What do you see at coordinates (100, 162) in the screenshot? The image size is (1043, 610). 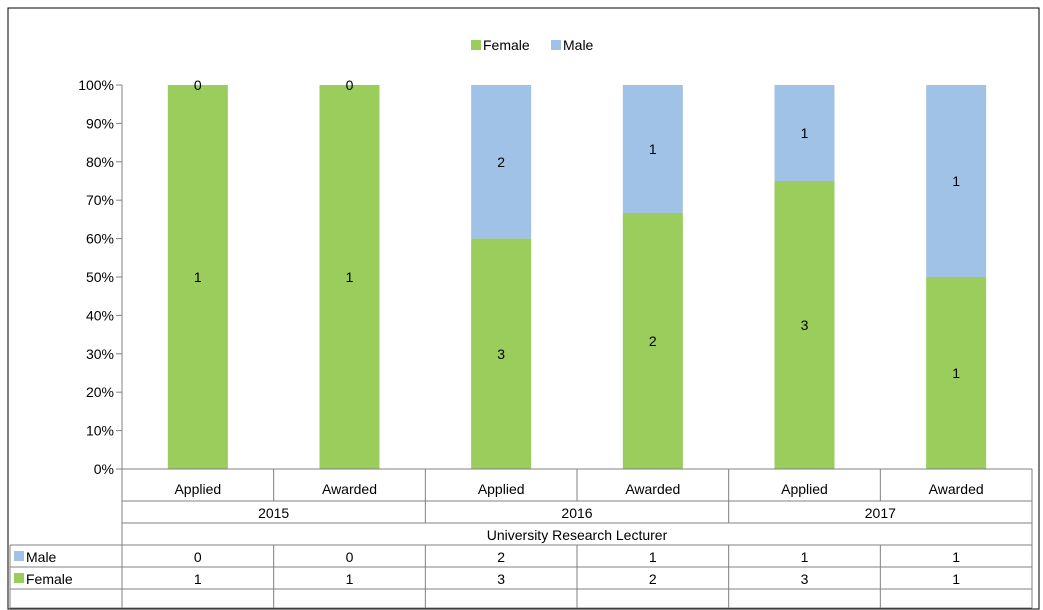 I see `y-tick-label: 80%` at bounding box center [100, 162].